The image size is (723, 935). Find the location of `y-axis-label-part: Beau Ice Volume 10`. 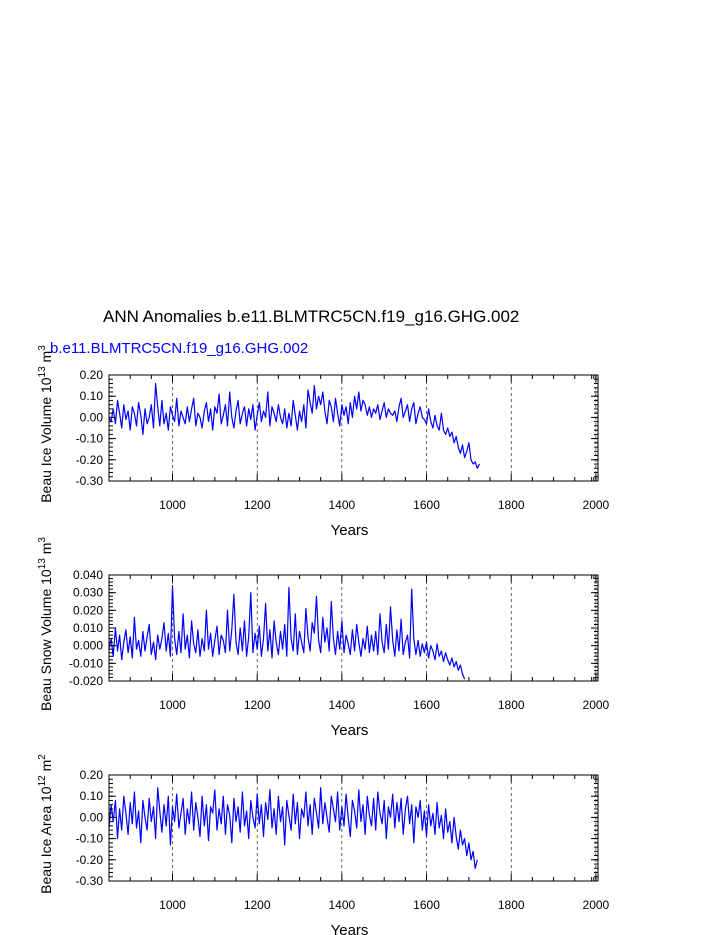

y-axis-label-part: Beau Ice Volume 10 is located at coordinates (46, 440).